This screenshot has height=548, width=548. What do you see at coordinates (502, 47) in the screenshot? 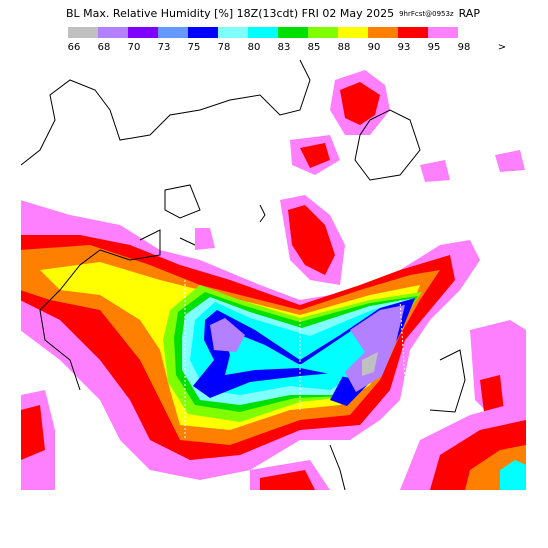
I see `colorbar-more: >` at bounding box center [502, 47].